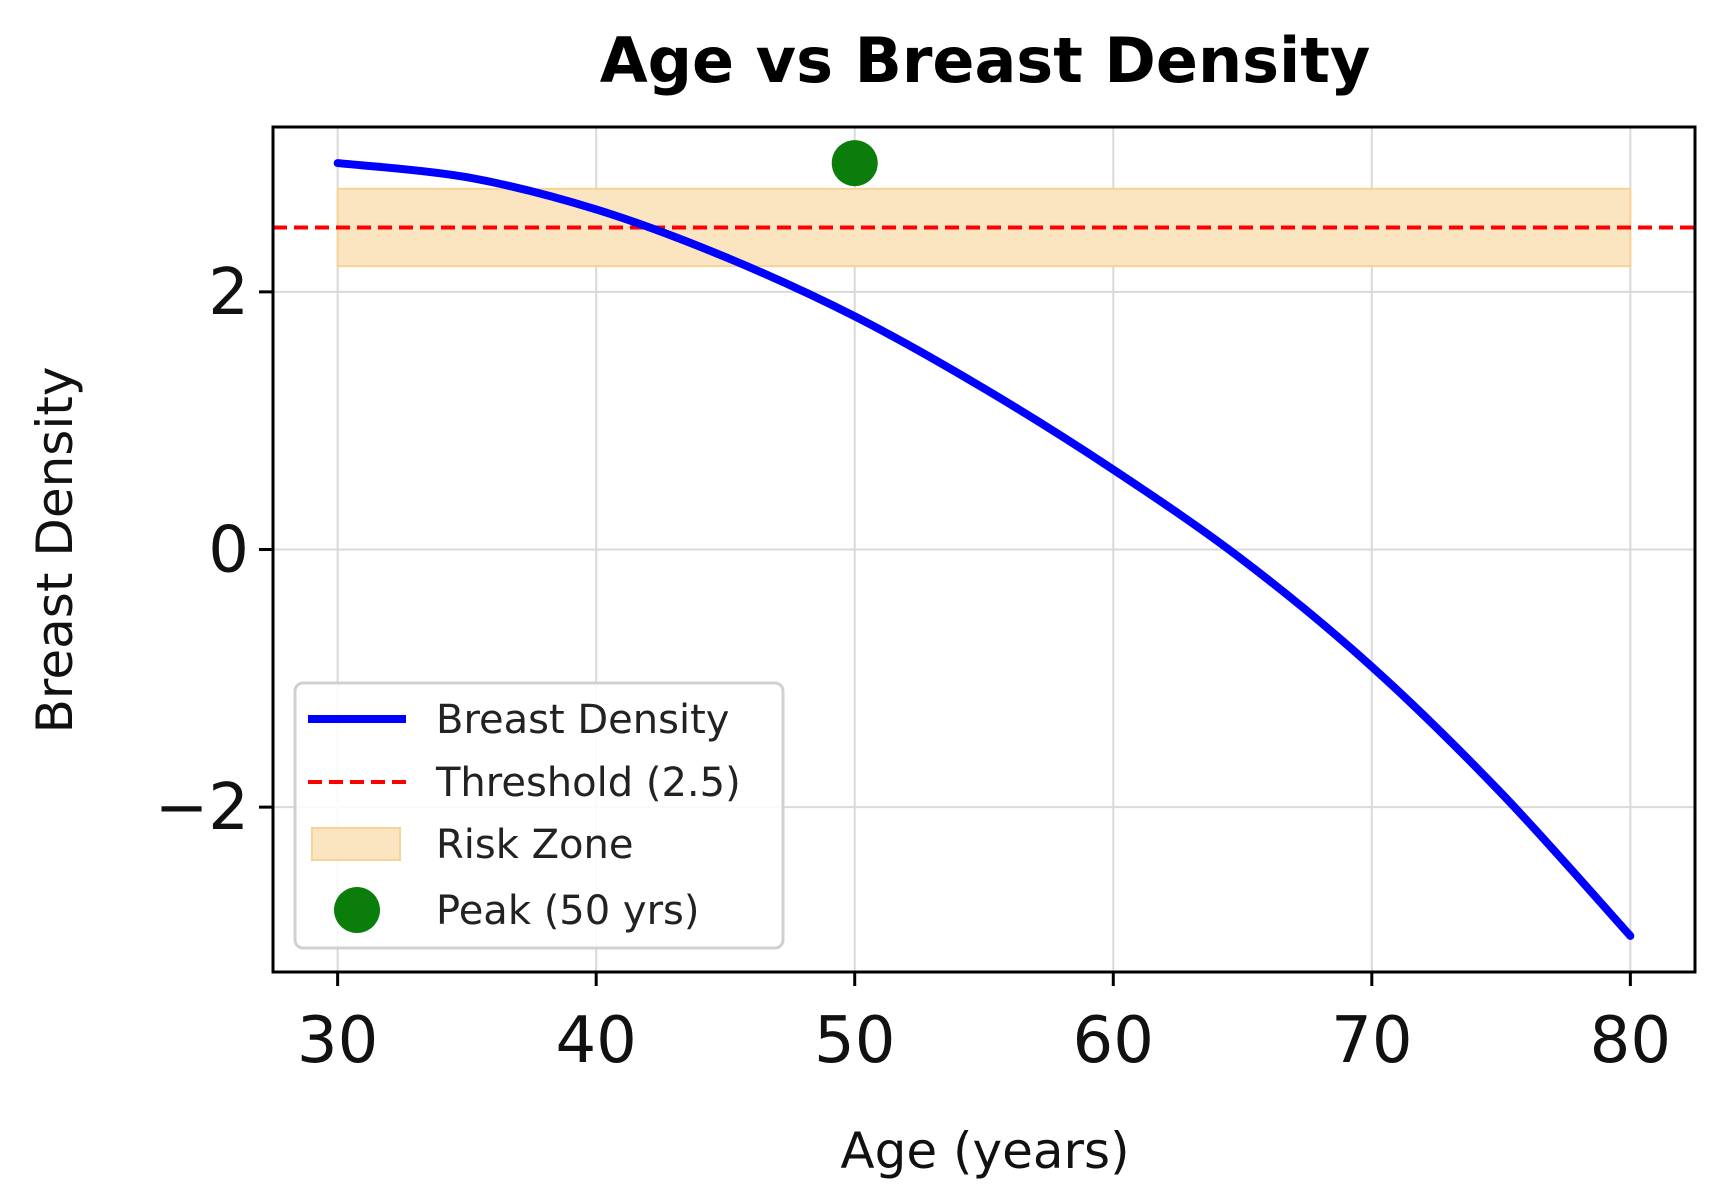 Image resolution: width=1724 pixels, height=1204 pixels. I want to click on x-axis-label: Age (years), so click(984, 1151).